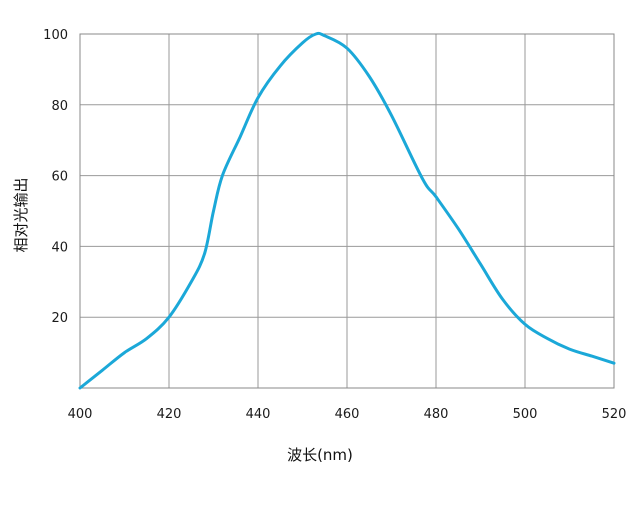  What do you see at coordinates (59, 106) in the screenshot?
I see `y-tick-label: 80` at bounding box center [59, 106].